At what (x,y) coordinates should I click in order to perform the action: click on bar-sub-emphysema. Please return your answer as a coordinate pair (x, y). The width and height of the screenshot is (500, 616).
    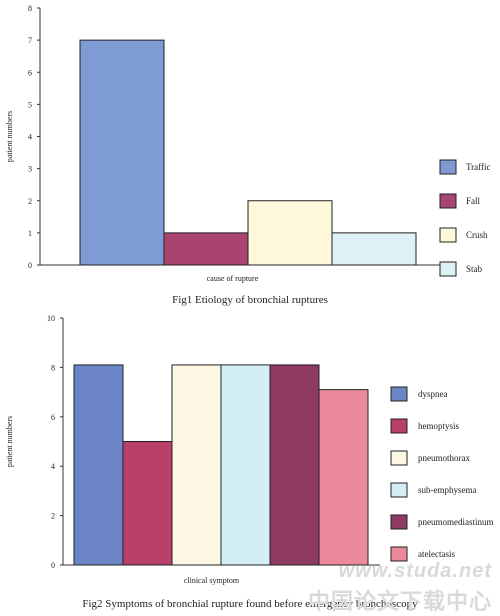
    Looking at the image, I should click on (245, 465).